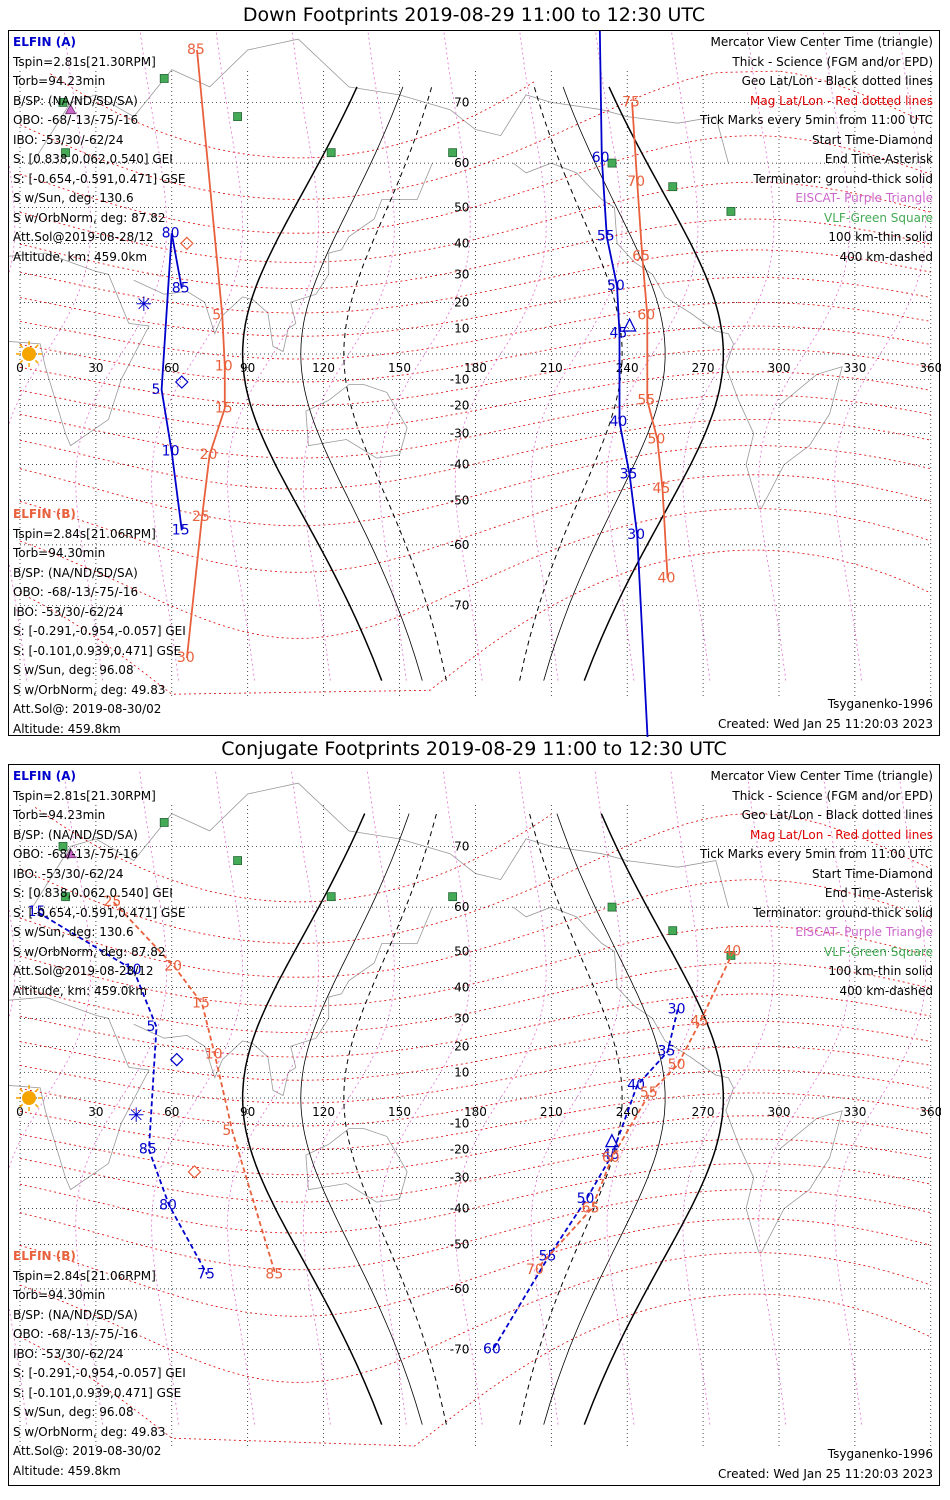 The image size is (950, 1500). I want to click on lat-tick-label: -20, so click(460, 406).